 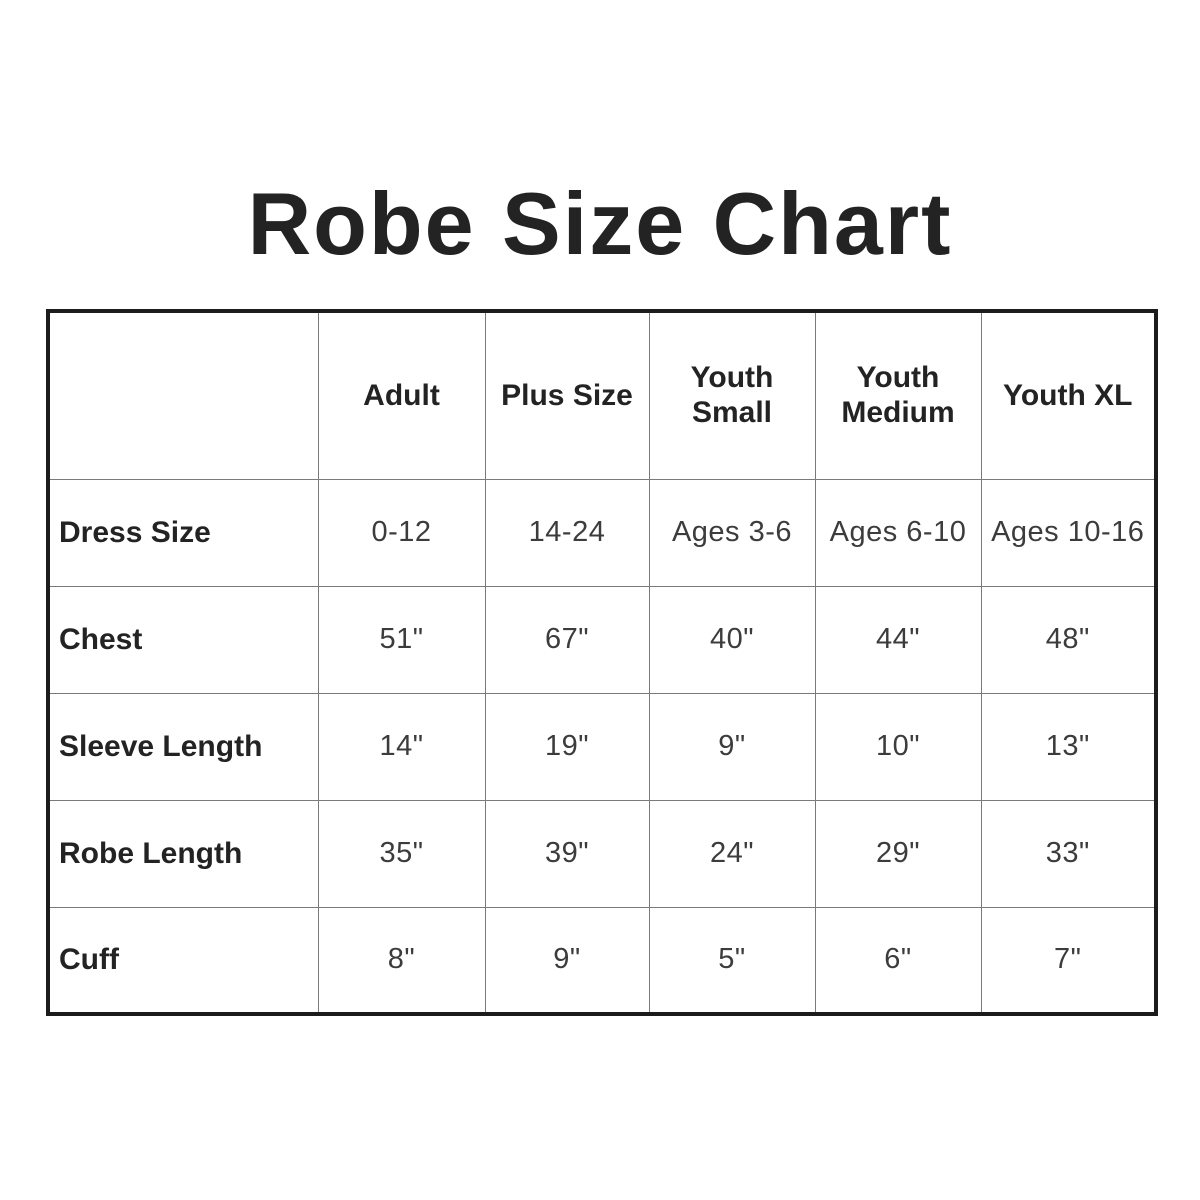 I want to click on table-row-cuff: Cuff 8" 9" 5" 6" 7", so click(x=602, y=960).